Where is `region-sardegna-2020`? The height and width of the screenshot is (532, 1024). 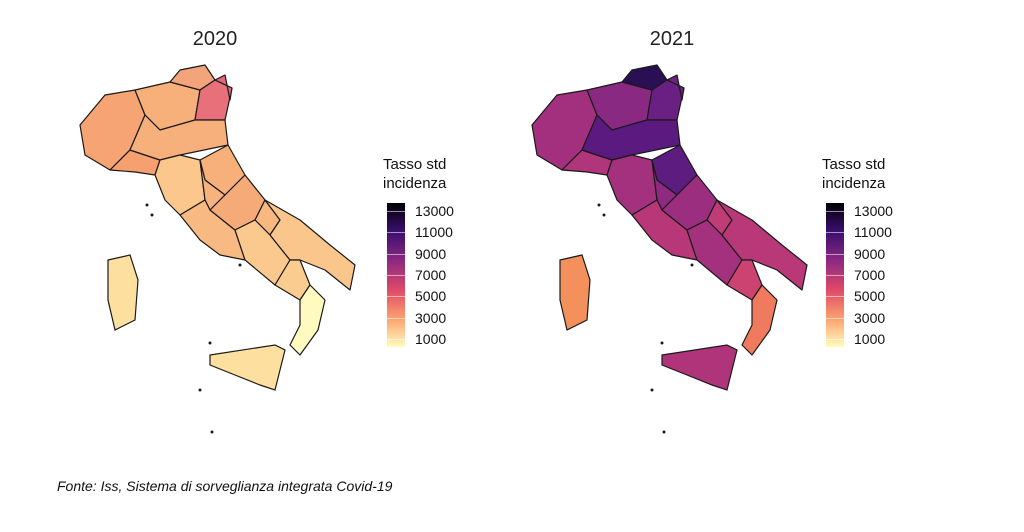
region-sardegna-2020 is located at coordinates (123, 292).